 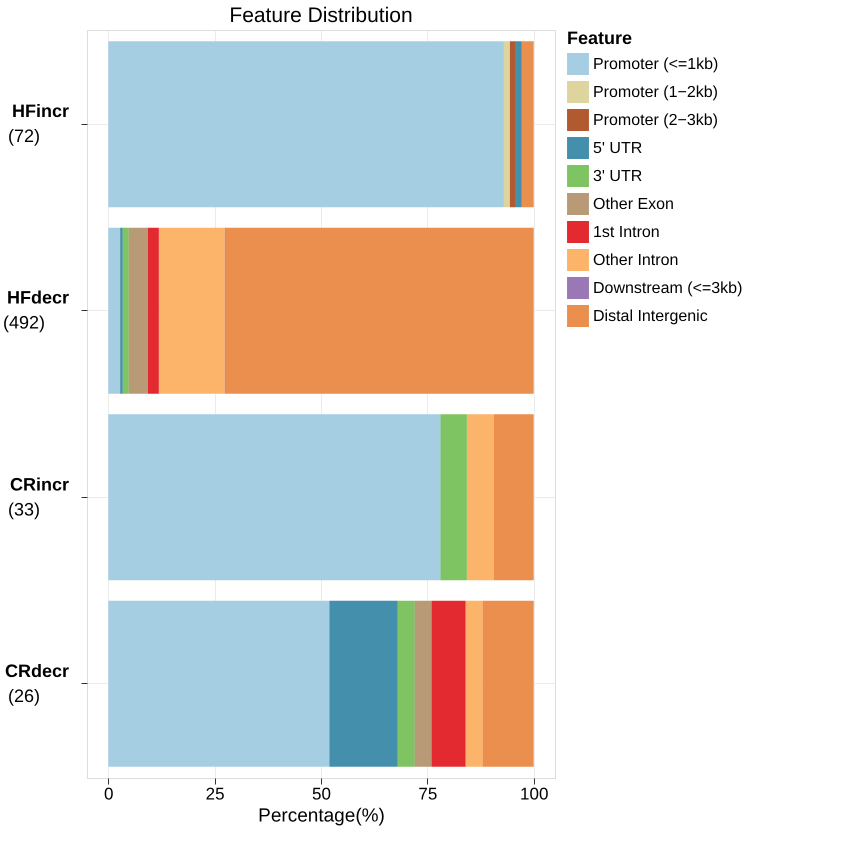 What do you see at coordinates (667, 288) in the screenshot?
I see `legend-label: Downstream (<=3kb)` at bounding box center [667, 288].